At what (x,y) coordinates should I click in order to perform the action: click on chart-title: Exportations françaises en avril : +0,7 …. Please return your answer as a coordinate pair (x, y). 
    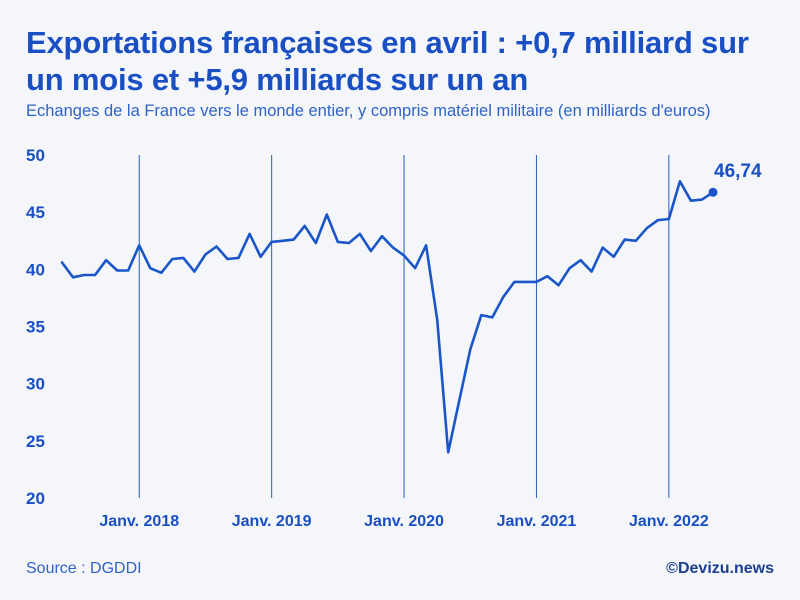
    Looking at the image, I should click on (387, 61).